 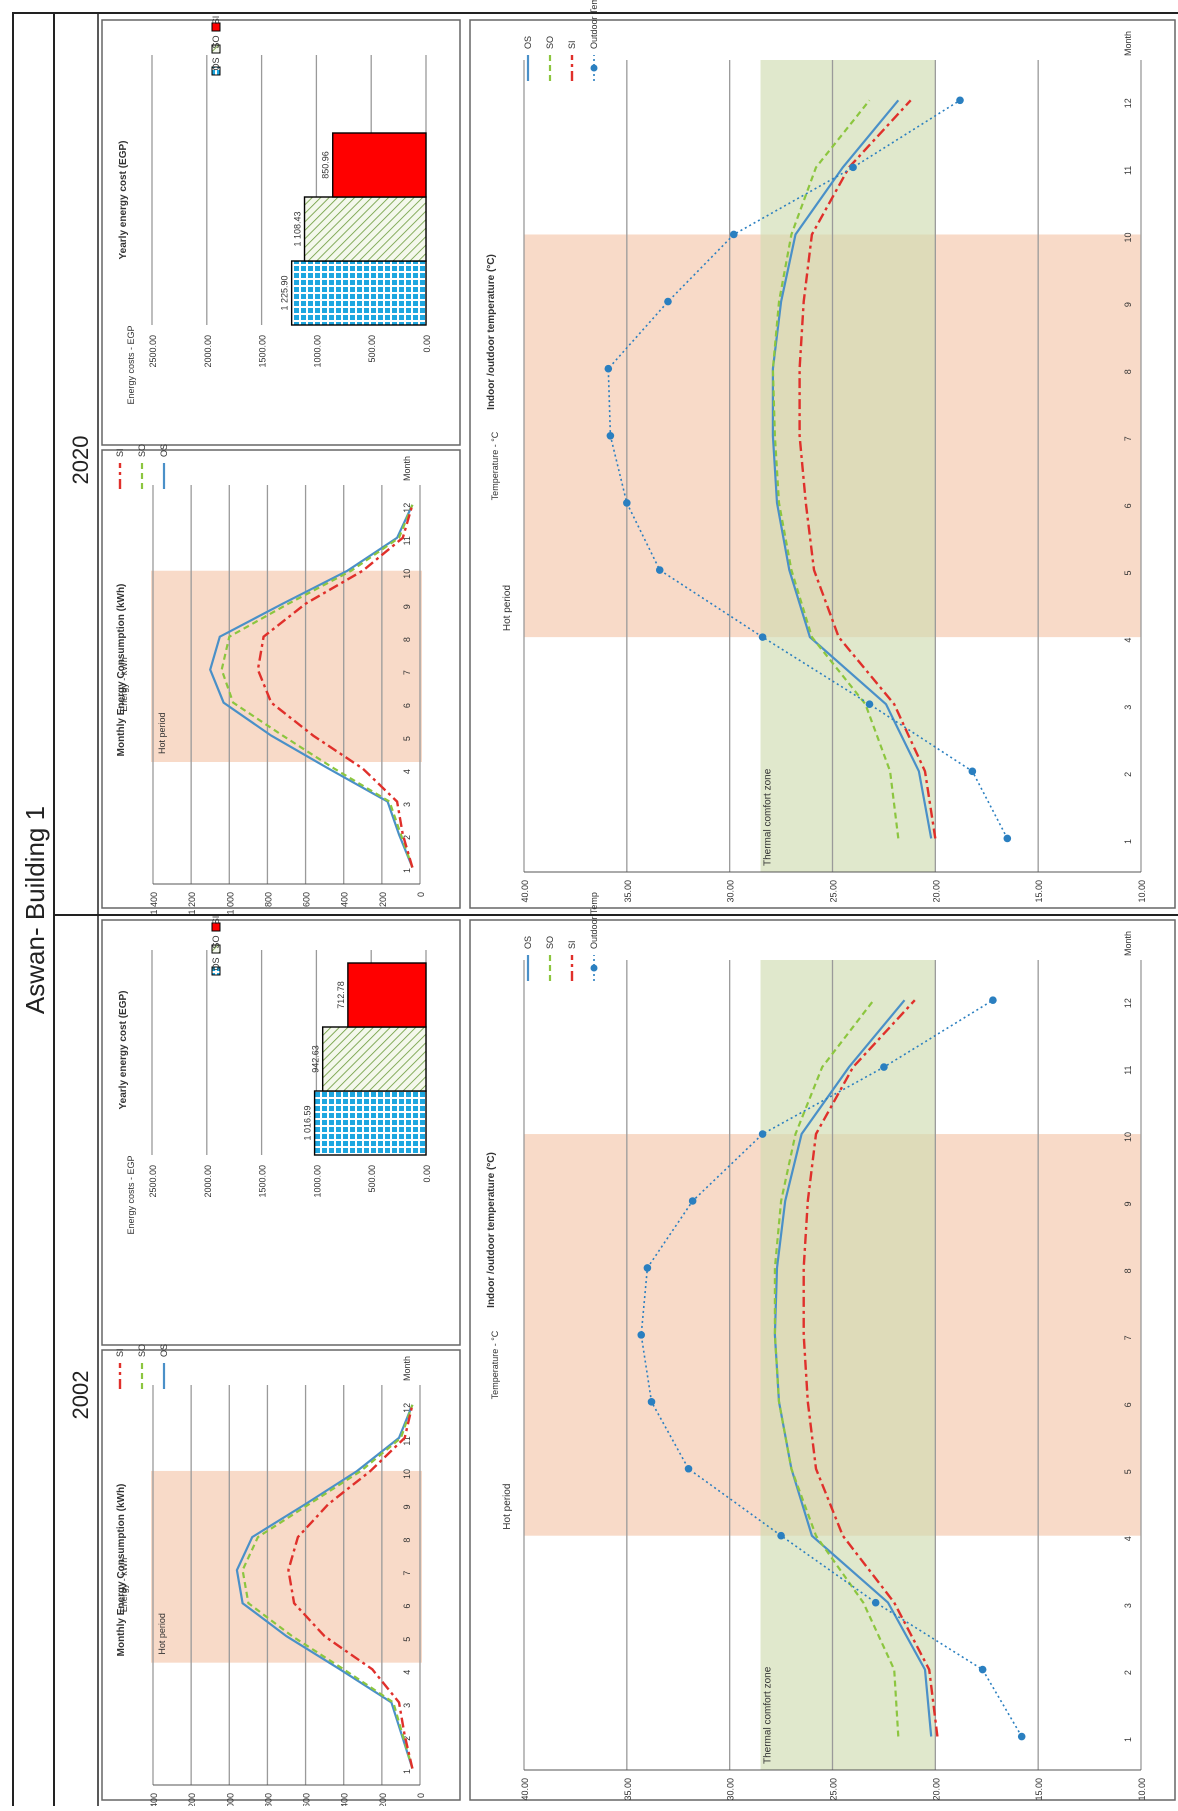 I want to click on monthly-2020-month-axis-label: Month, so click(x=407, y=468).